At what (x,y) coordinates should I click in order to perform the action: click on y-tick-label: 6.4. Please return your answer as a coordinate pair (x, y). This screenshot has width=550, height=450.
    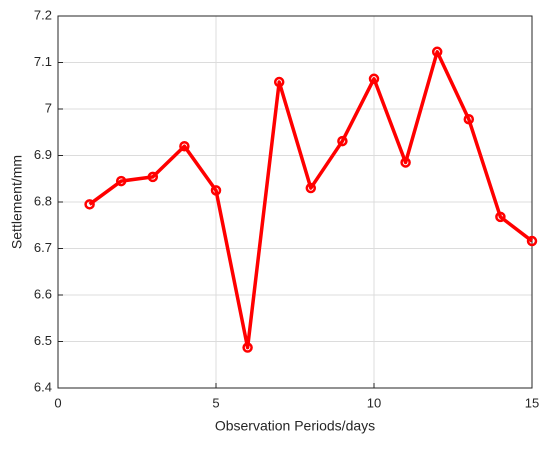
    Looking at the image, I should click on (43, 386).